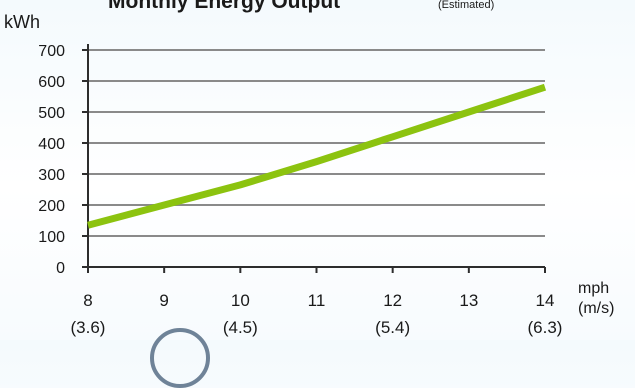  Describe the element at coordinates (88, 327) in the screenshot. I see `x-tick-sublabel-8: (3.6)` at that location.